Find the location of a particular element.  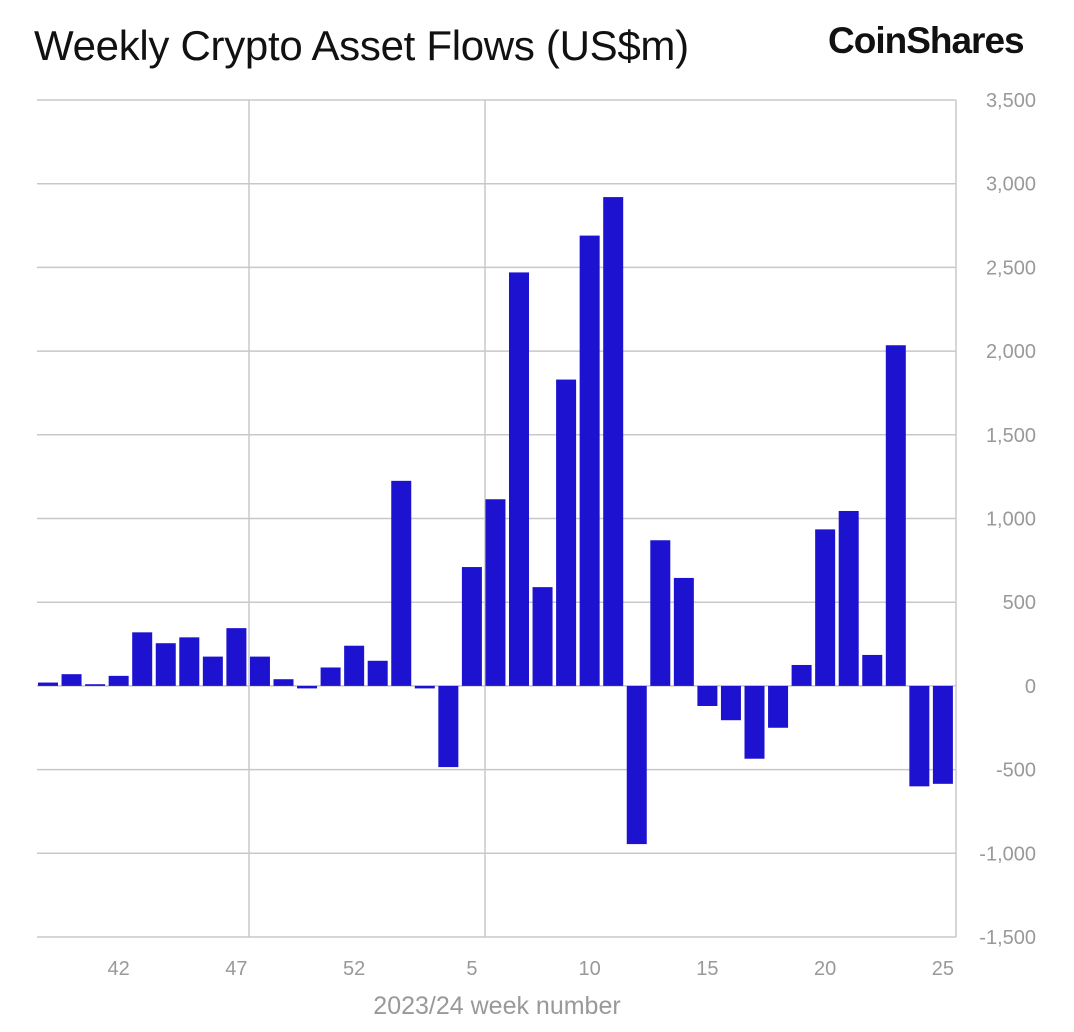

y-tick-label: -1,500 is located at coordinates (1007, 938).